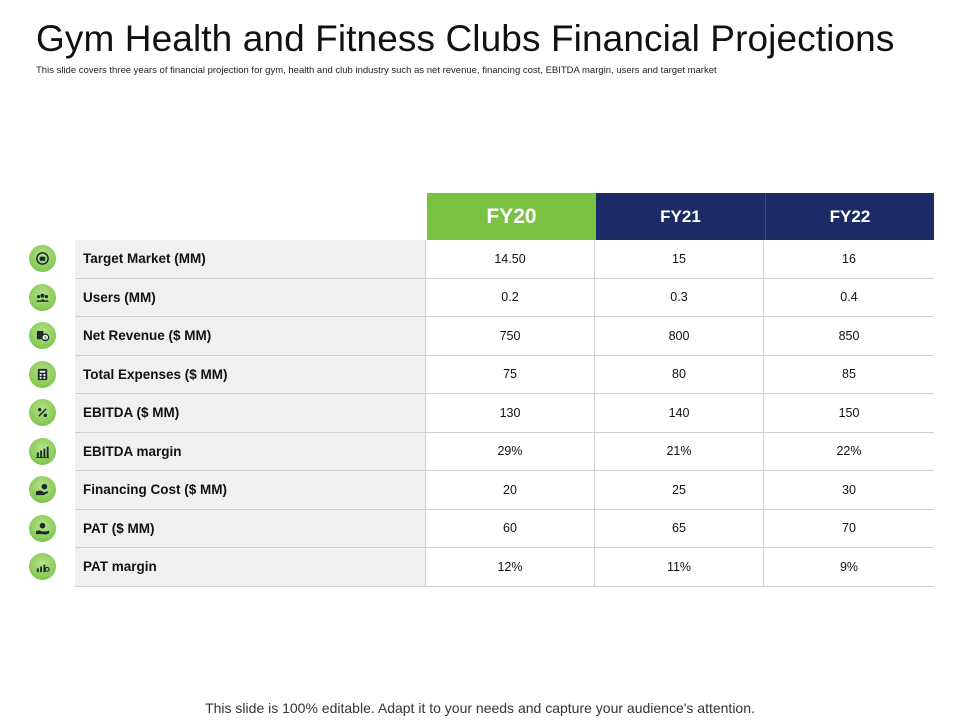 This screenshot has width=960, height=720. What do you see at coordinates (849, 412) in the screenshot?
I see `cell-fy22: 150` at bounding box center [849, 412].